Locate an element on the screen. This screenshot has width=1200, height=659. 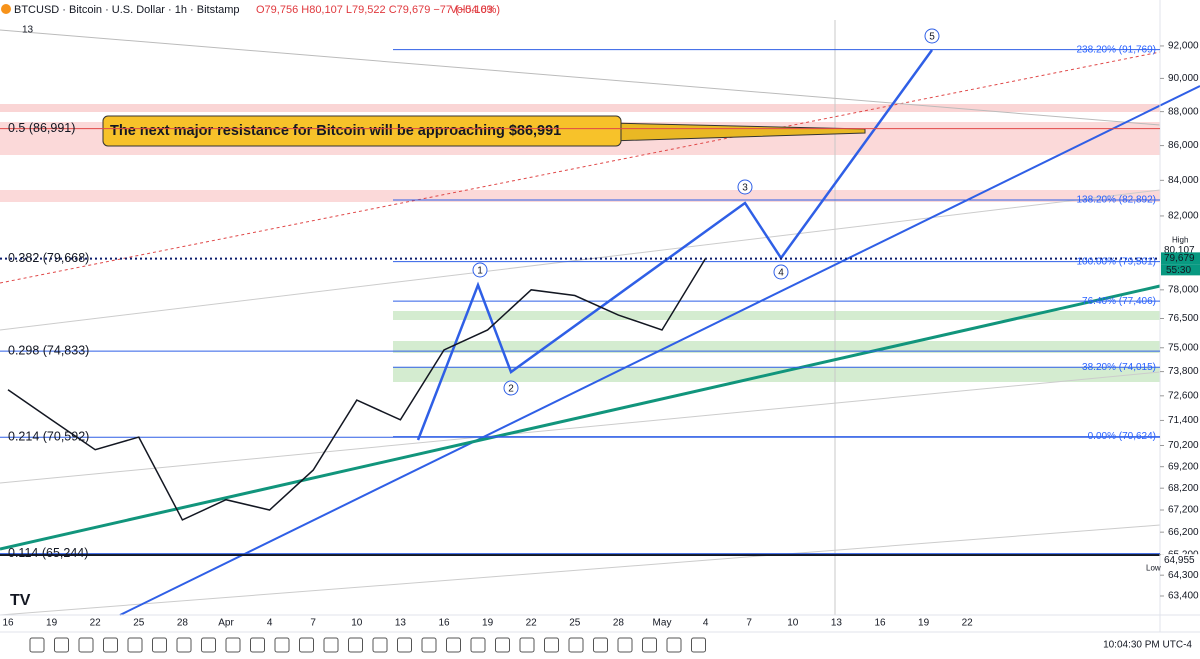
symbol-icon is located at coordinates (6, 9).